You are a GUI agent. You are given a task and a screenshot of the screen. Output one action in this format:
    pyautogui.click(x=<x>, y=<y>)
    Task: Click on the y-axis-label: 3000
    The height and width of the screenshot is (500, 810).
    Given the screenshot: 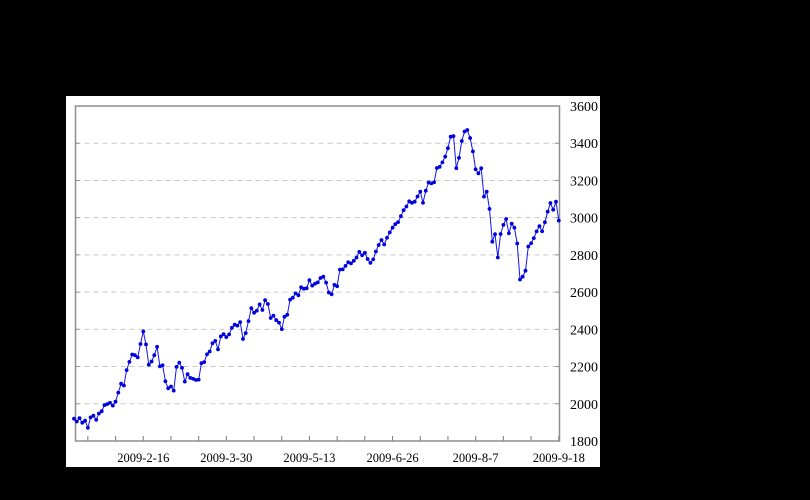 What is the action you would take?
    pyautogui.click(x=584, y=219)
    